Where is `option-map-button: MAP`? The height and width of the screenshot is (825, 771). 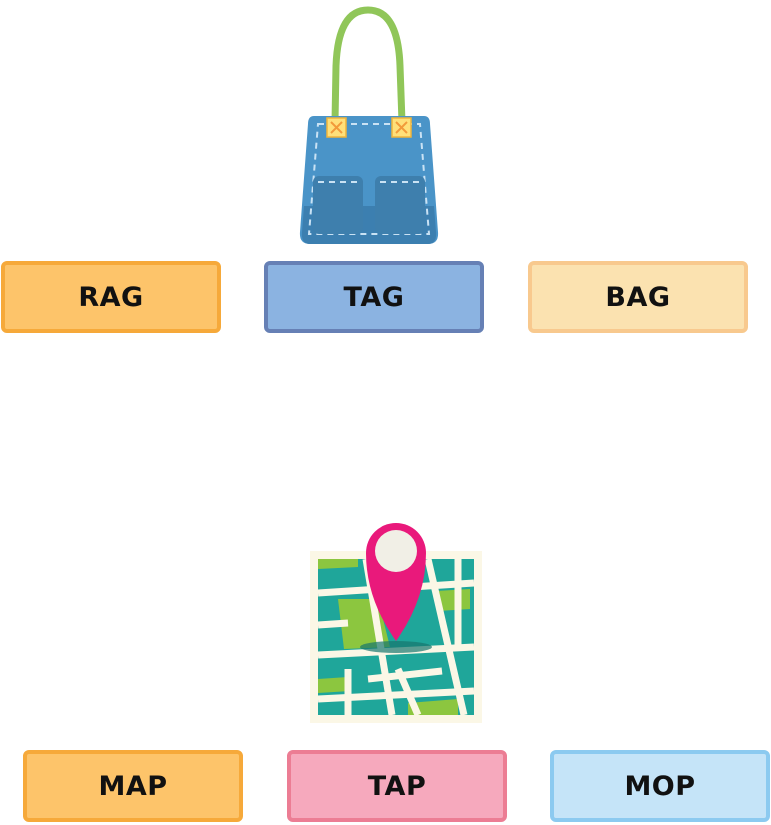
option-map-button: MAP is located at coordinates (133, 786).